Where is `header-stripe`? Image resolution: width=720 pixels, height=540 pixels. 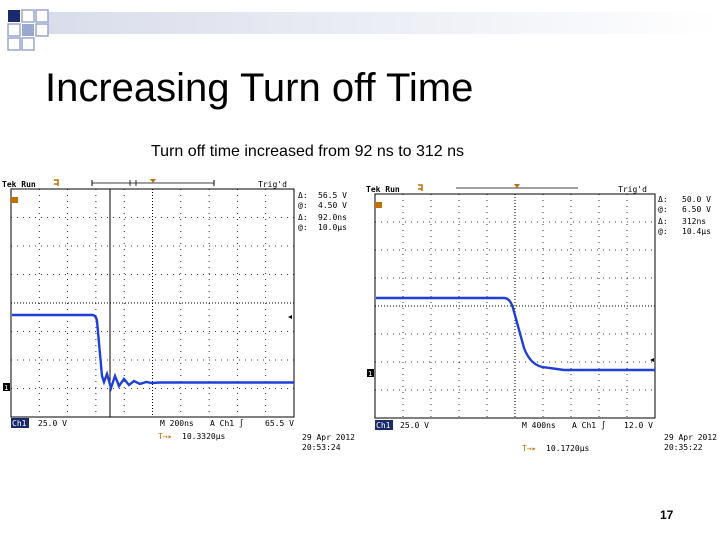
header-stripe is located at coordinates (384, 23).